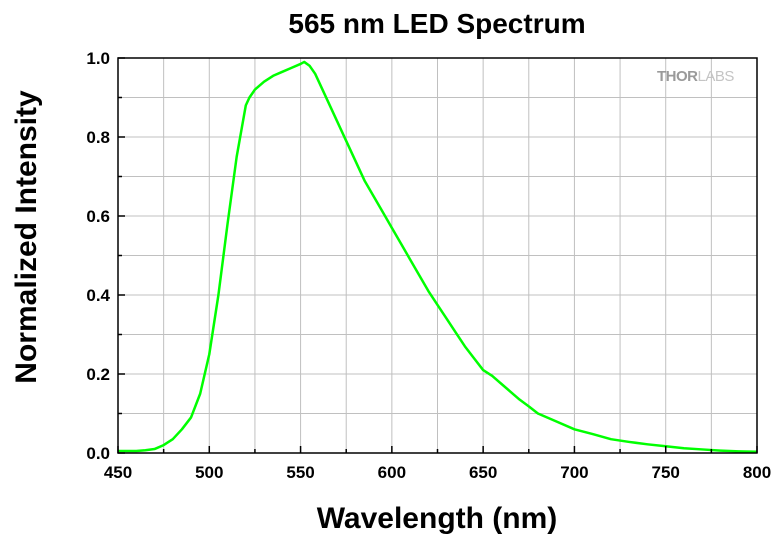 Image resolution: width=780 pixels, height=537 pixels. What do you see at coordinates (437, 518) in the screenshot?
I see `x-axis-label: Wavelength (nm)` at bounding box center [437, 518].